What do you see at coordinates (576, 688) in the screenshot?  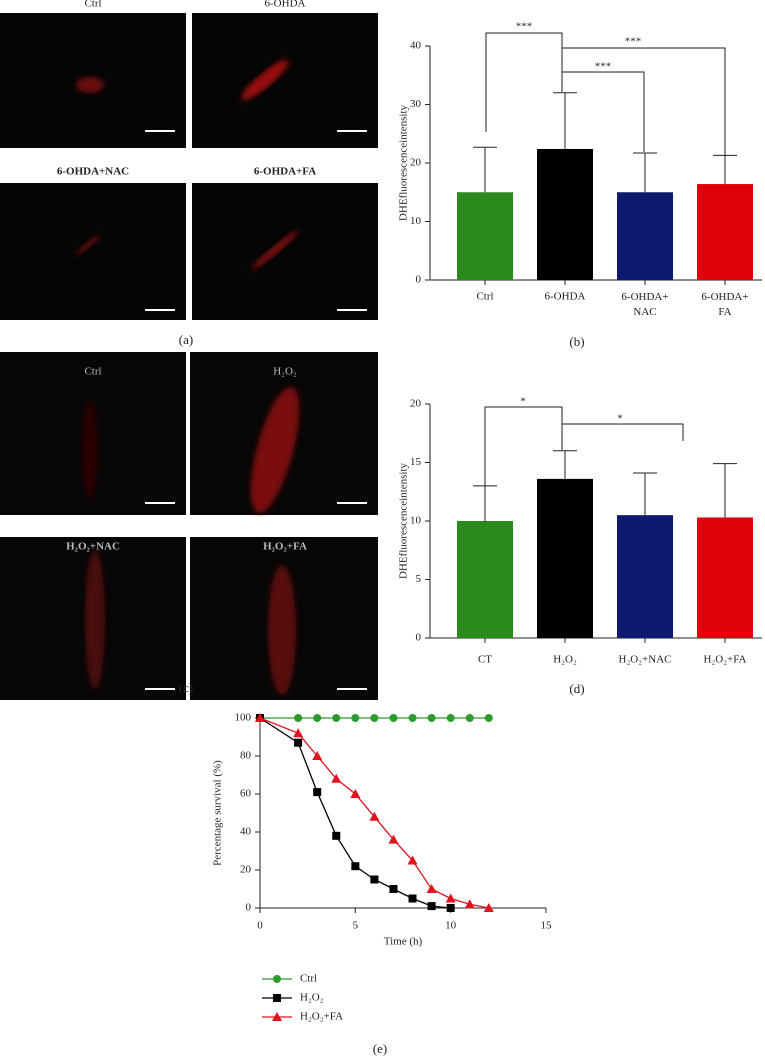 I see `panel-label: (d)` at bounding box center [576, 688].